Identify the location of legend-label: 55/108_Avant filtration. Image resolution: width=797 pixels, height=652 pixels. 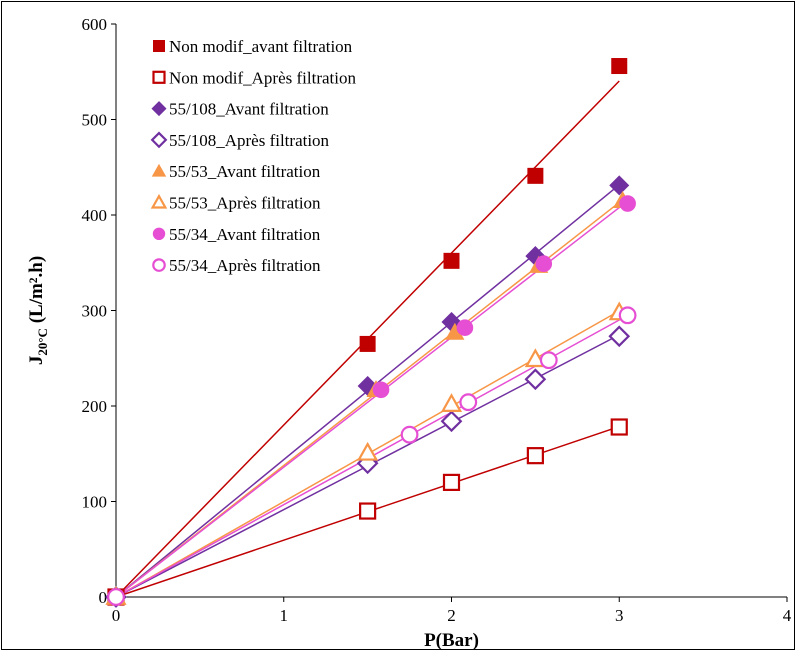
(249, 109).